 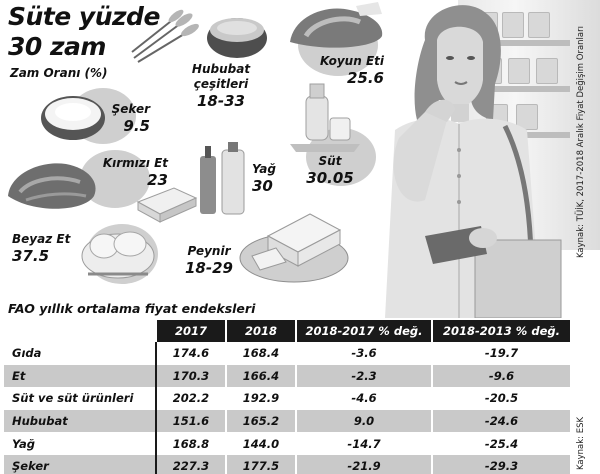 I want to click on wheat-icon, so click(x=165, y=36).